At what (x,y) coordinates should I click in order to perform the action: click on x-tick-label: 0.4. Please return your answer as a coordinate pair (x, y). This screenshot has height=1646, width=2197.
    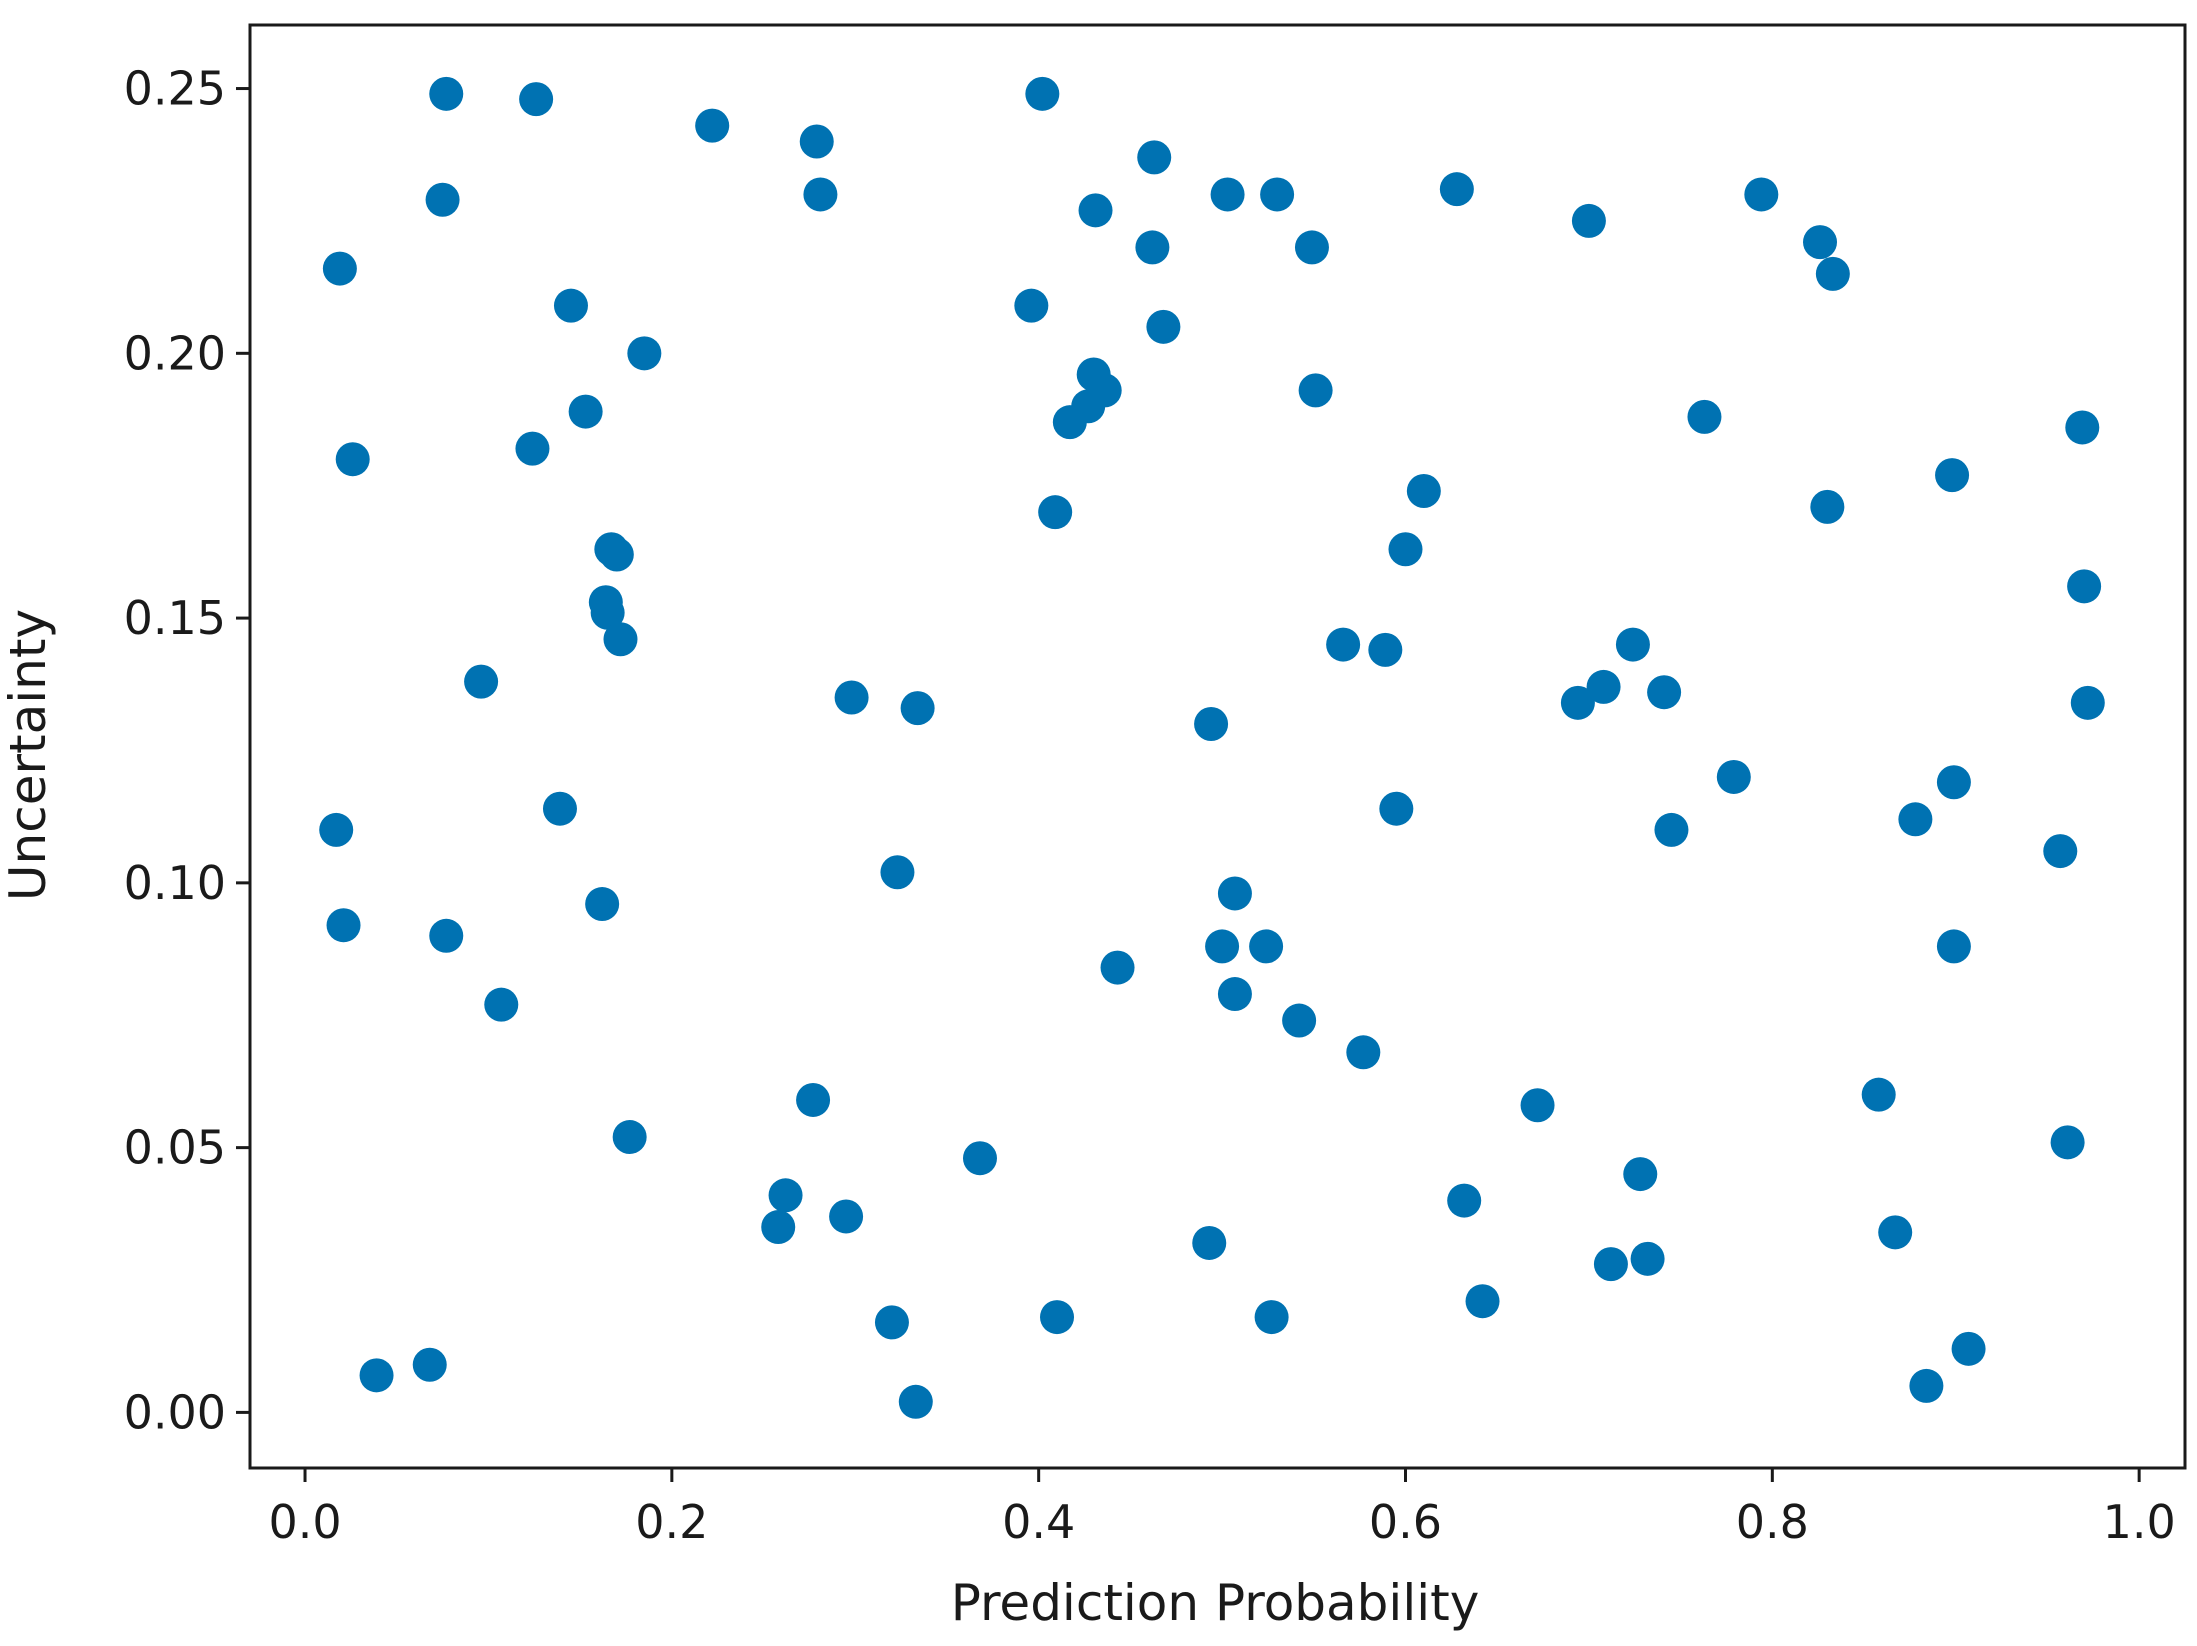
    Looking at the image, I should click on (1038, 1522).